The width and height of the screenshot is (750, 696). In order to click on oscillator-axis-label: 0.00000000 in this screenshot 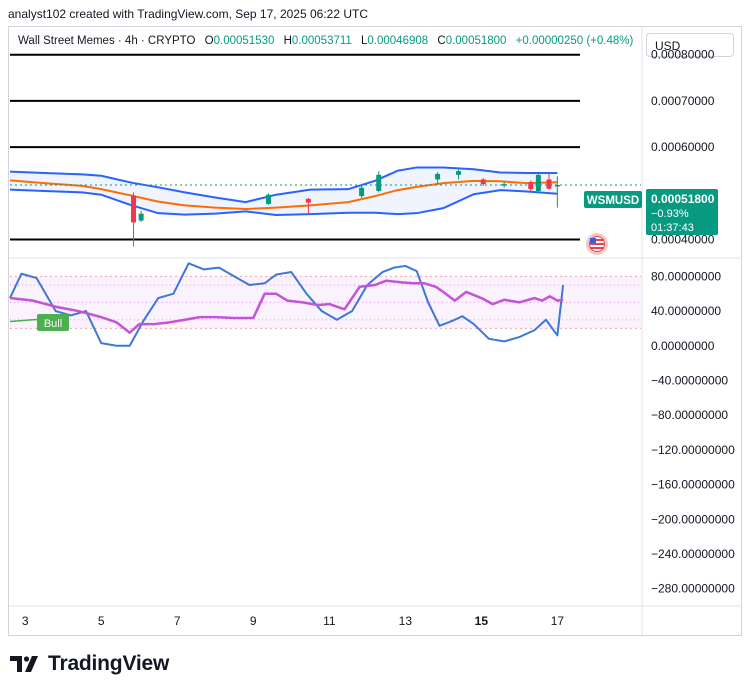, I will do `click(683, 346)`.